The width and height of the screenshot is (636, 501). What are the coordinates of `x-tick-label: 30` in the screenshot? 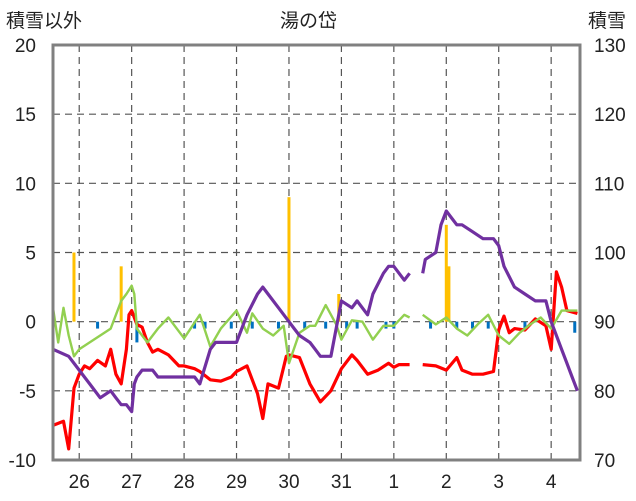 It's located at (288, 482).